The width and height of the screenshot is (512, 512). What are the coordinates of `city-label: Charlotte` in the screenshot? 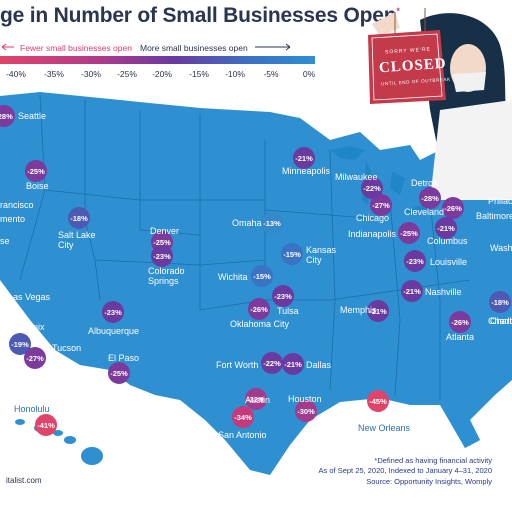 It's located at (500, 321).